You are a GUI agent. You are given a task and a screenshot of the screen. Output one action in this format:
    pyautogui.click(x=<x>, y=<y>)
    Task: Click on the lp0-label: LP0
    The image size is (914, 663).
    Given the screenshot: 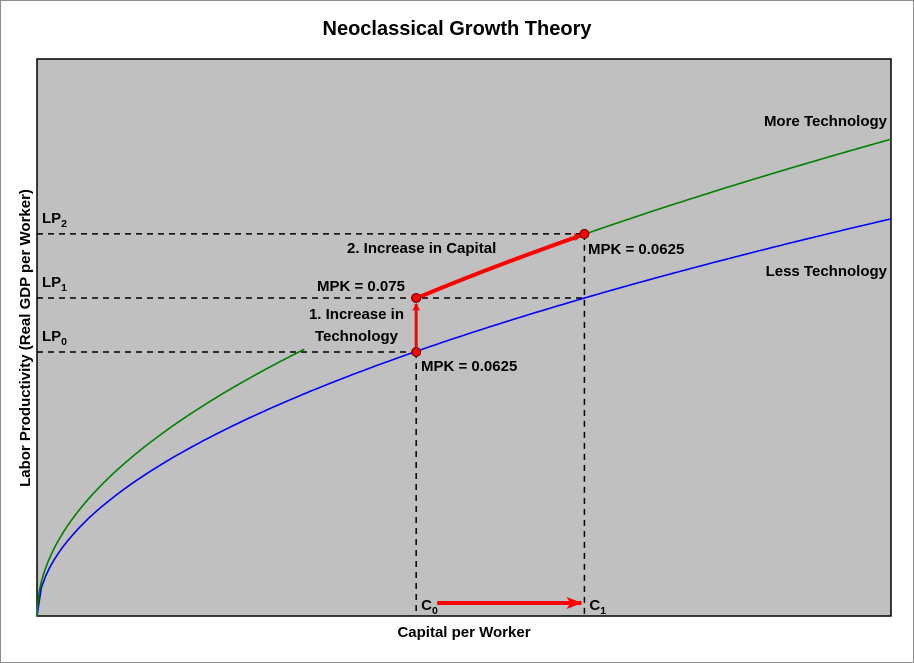 What is the action you would take?
    pyautogui.click(x=54, y=338)
    